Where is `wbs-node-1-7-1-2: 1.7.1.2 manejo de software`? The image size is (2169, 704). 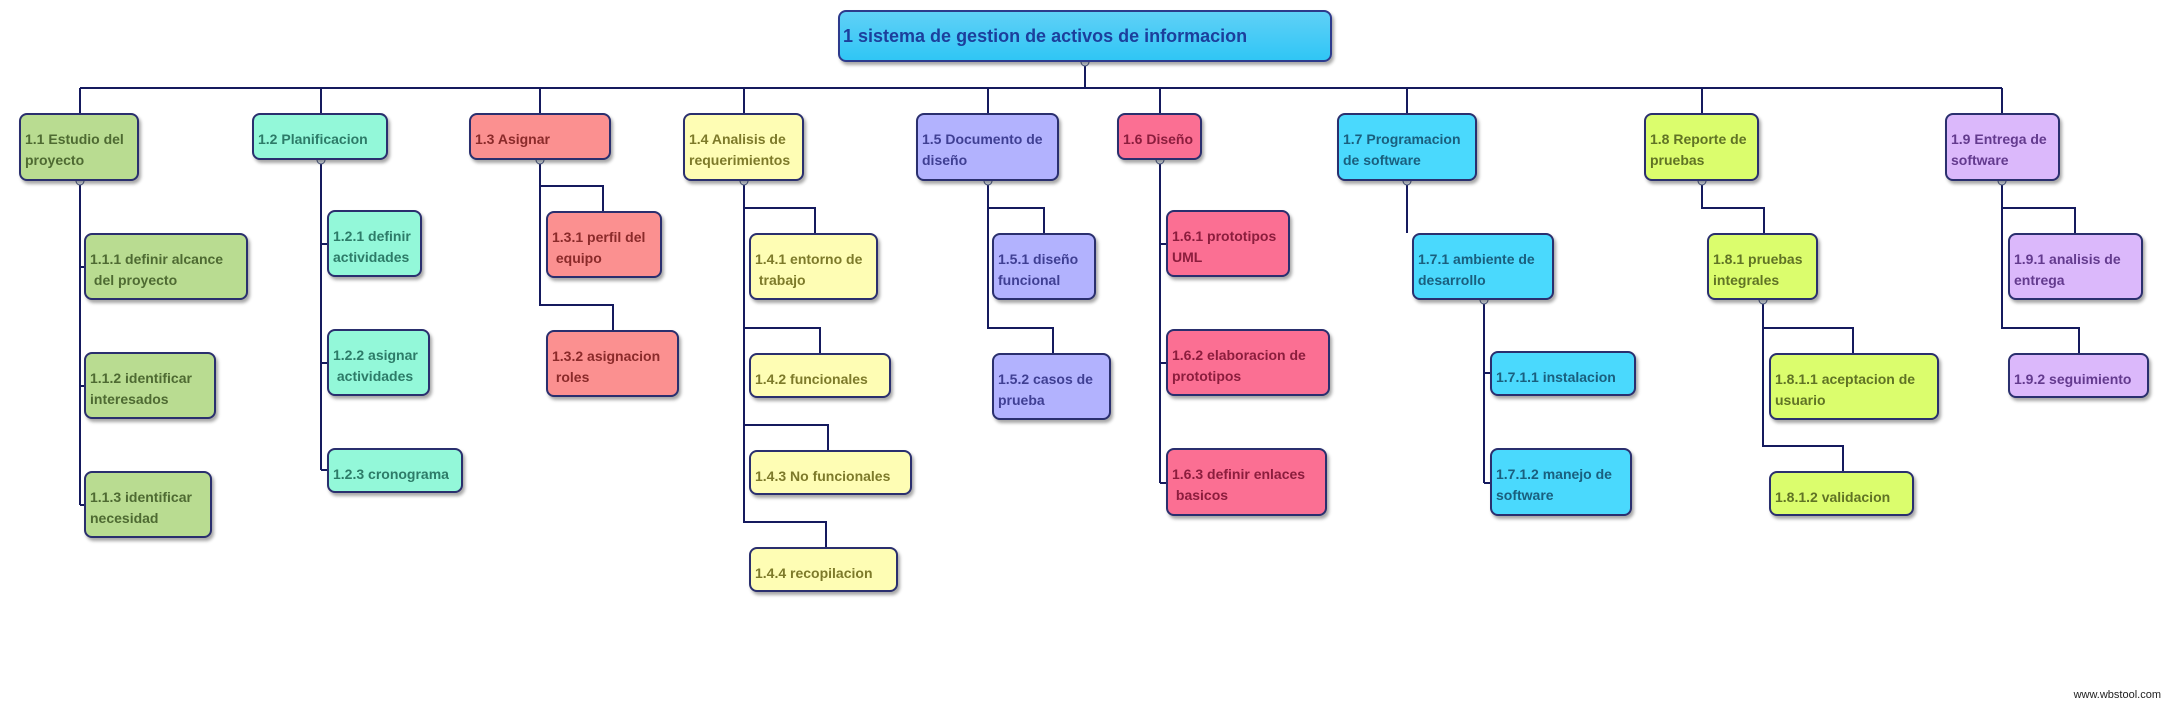 wbs-node-1-7-1-2: 1.7.1.2 manejo de software is located at coordinates (1561, 482).